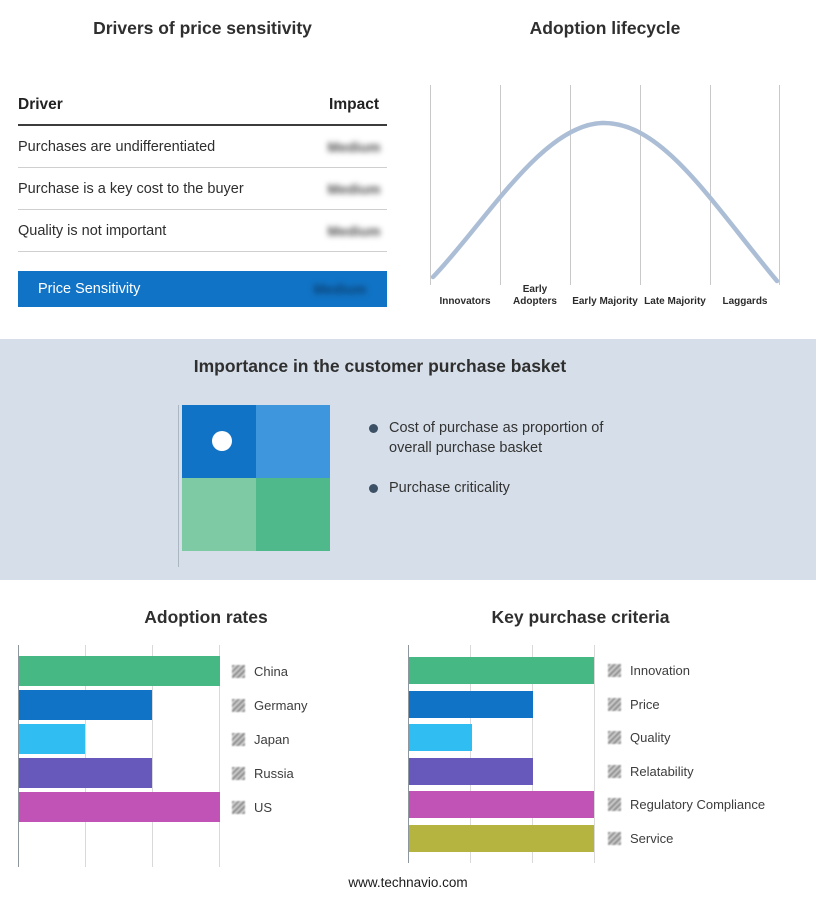 Image resolution: width=816 pixels, height=902 pixels. I want to click on driver-label: Purchases are undifferentiated, so click(117, 146).